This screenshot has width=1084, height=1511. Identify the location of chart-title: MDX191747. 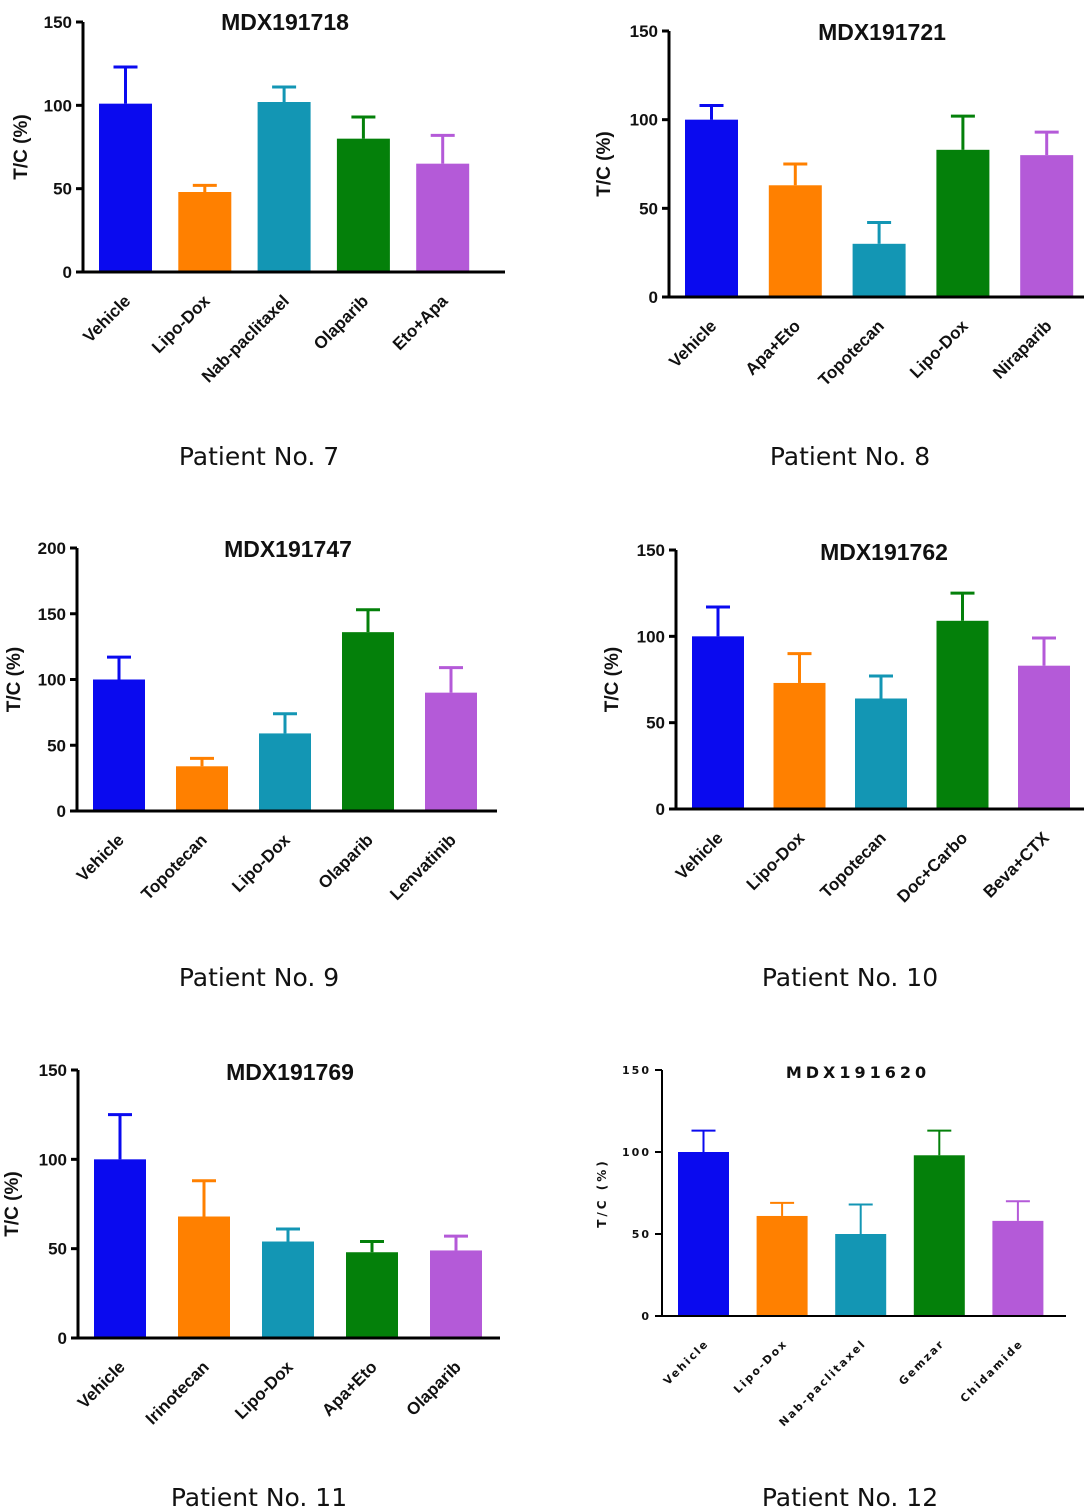
(288, 549).